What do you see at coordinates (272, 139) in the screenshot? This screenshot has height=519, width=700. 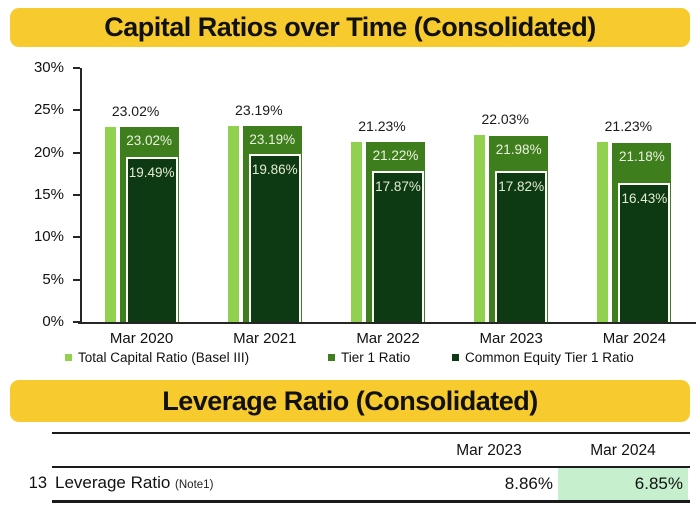 I see `tier1-ratio-label: 23.19%` at bounding box center [272, 139].